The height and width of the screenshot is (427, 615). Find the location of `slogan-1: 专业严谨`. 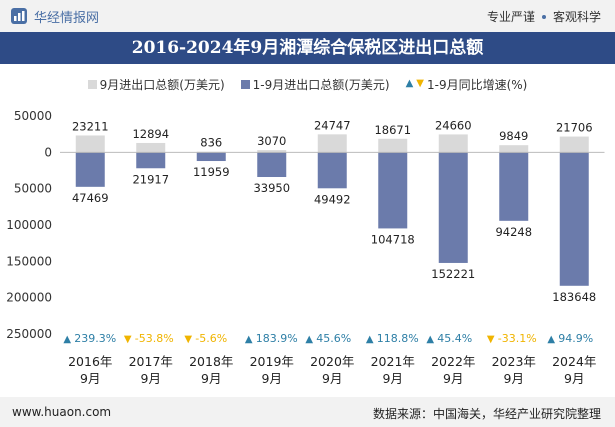

slogan-1: 专业严谨 is located at coordinates (510, 17).